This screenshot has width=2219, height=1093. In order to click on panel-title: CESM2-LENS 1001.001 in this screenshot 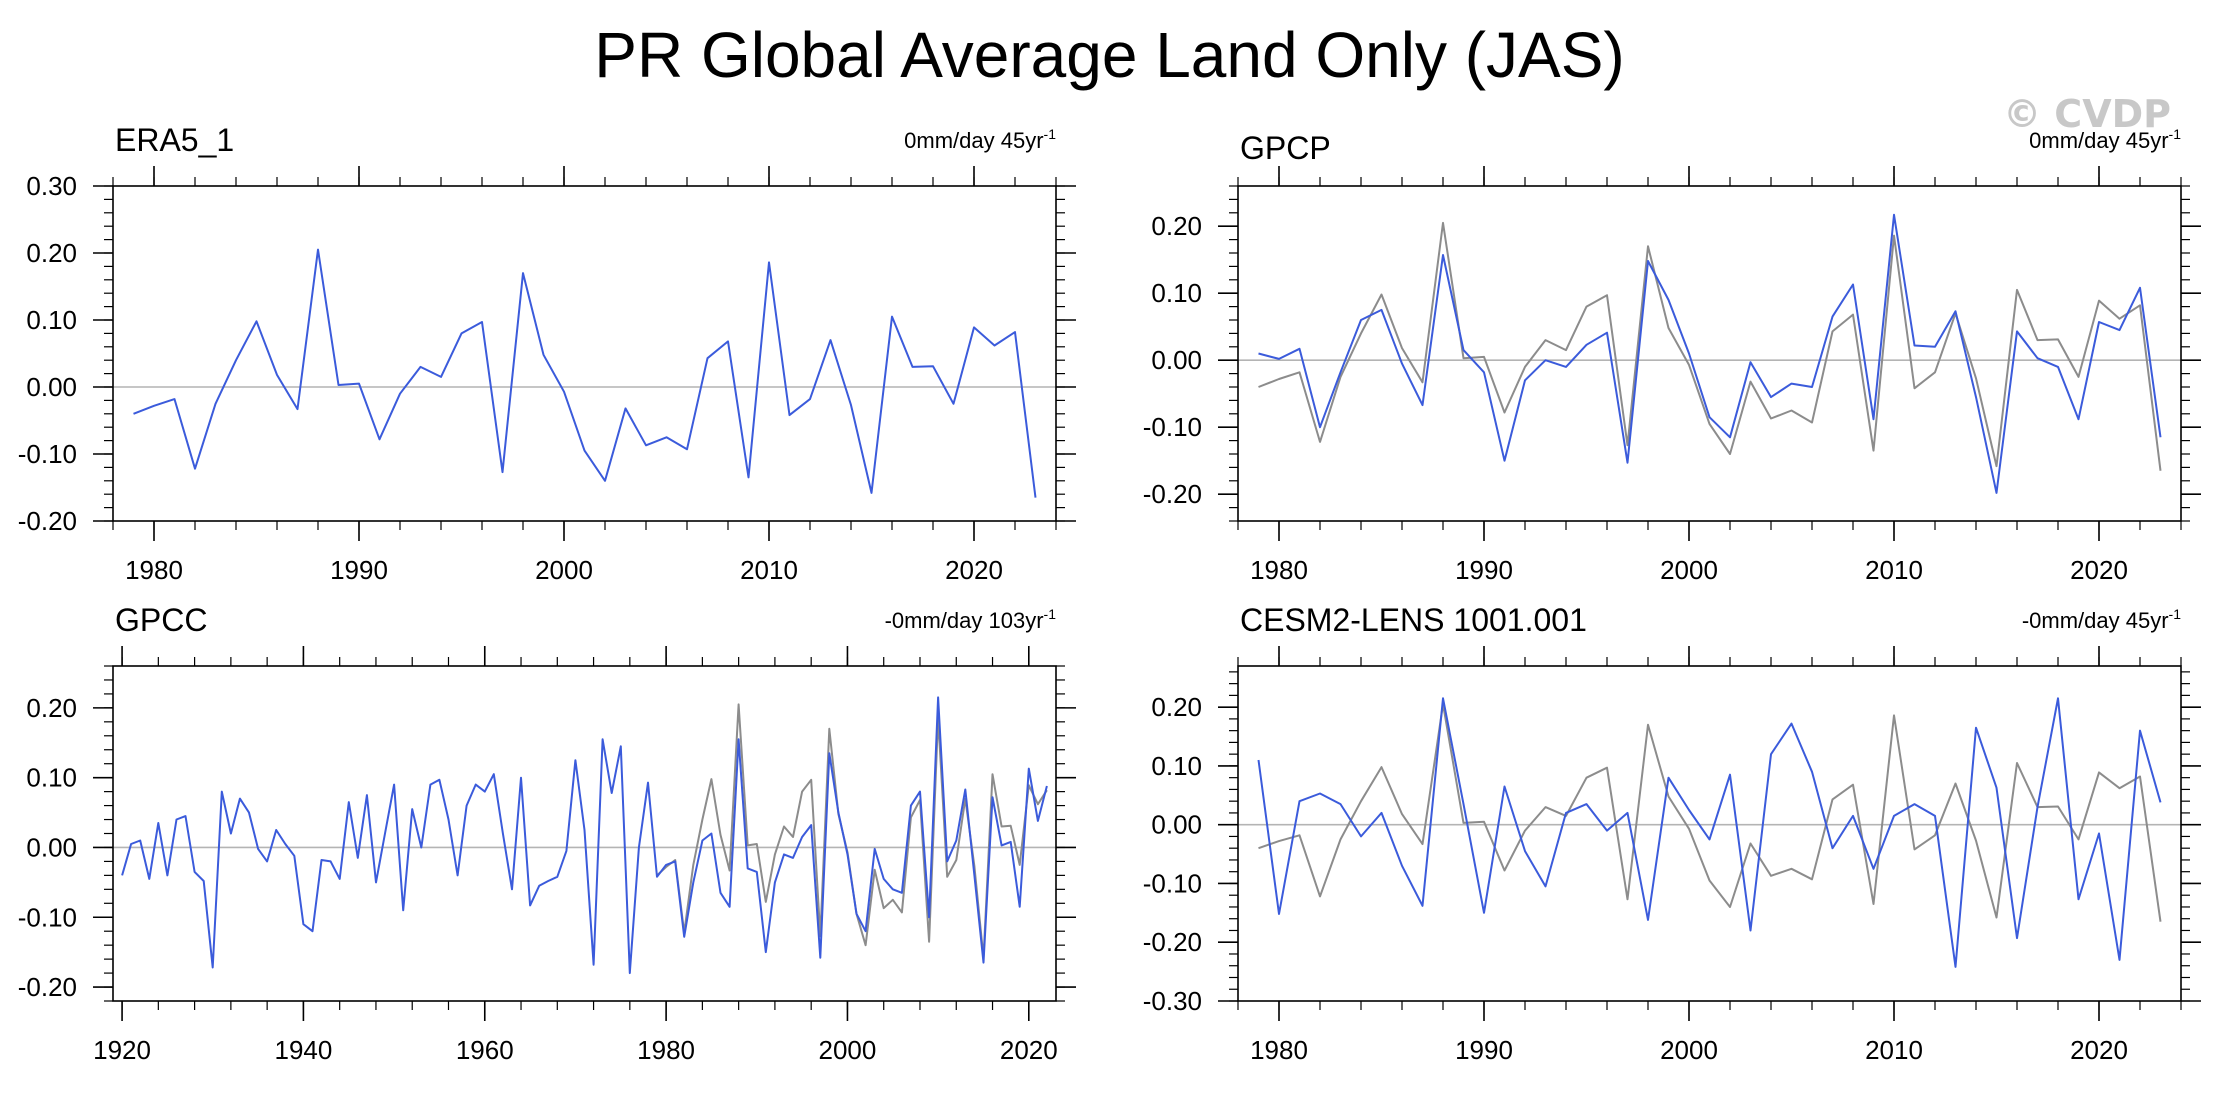, I will do `click(1413, 620)`.